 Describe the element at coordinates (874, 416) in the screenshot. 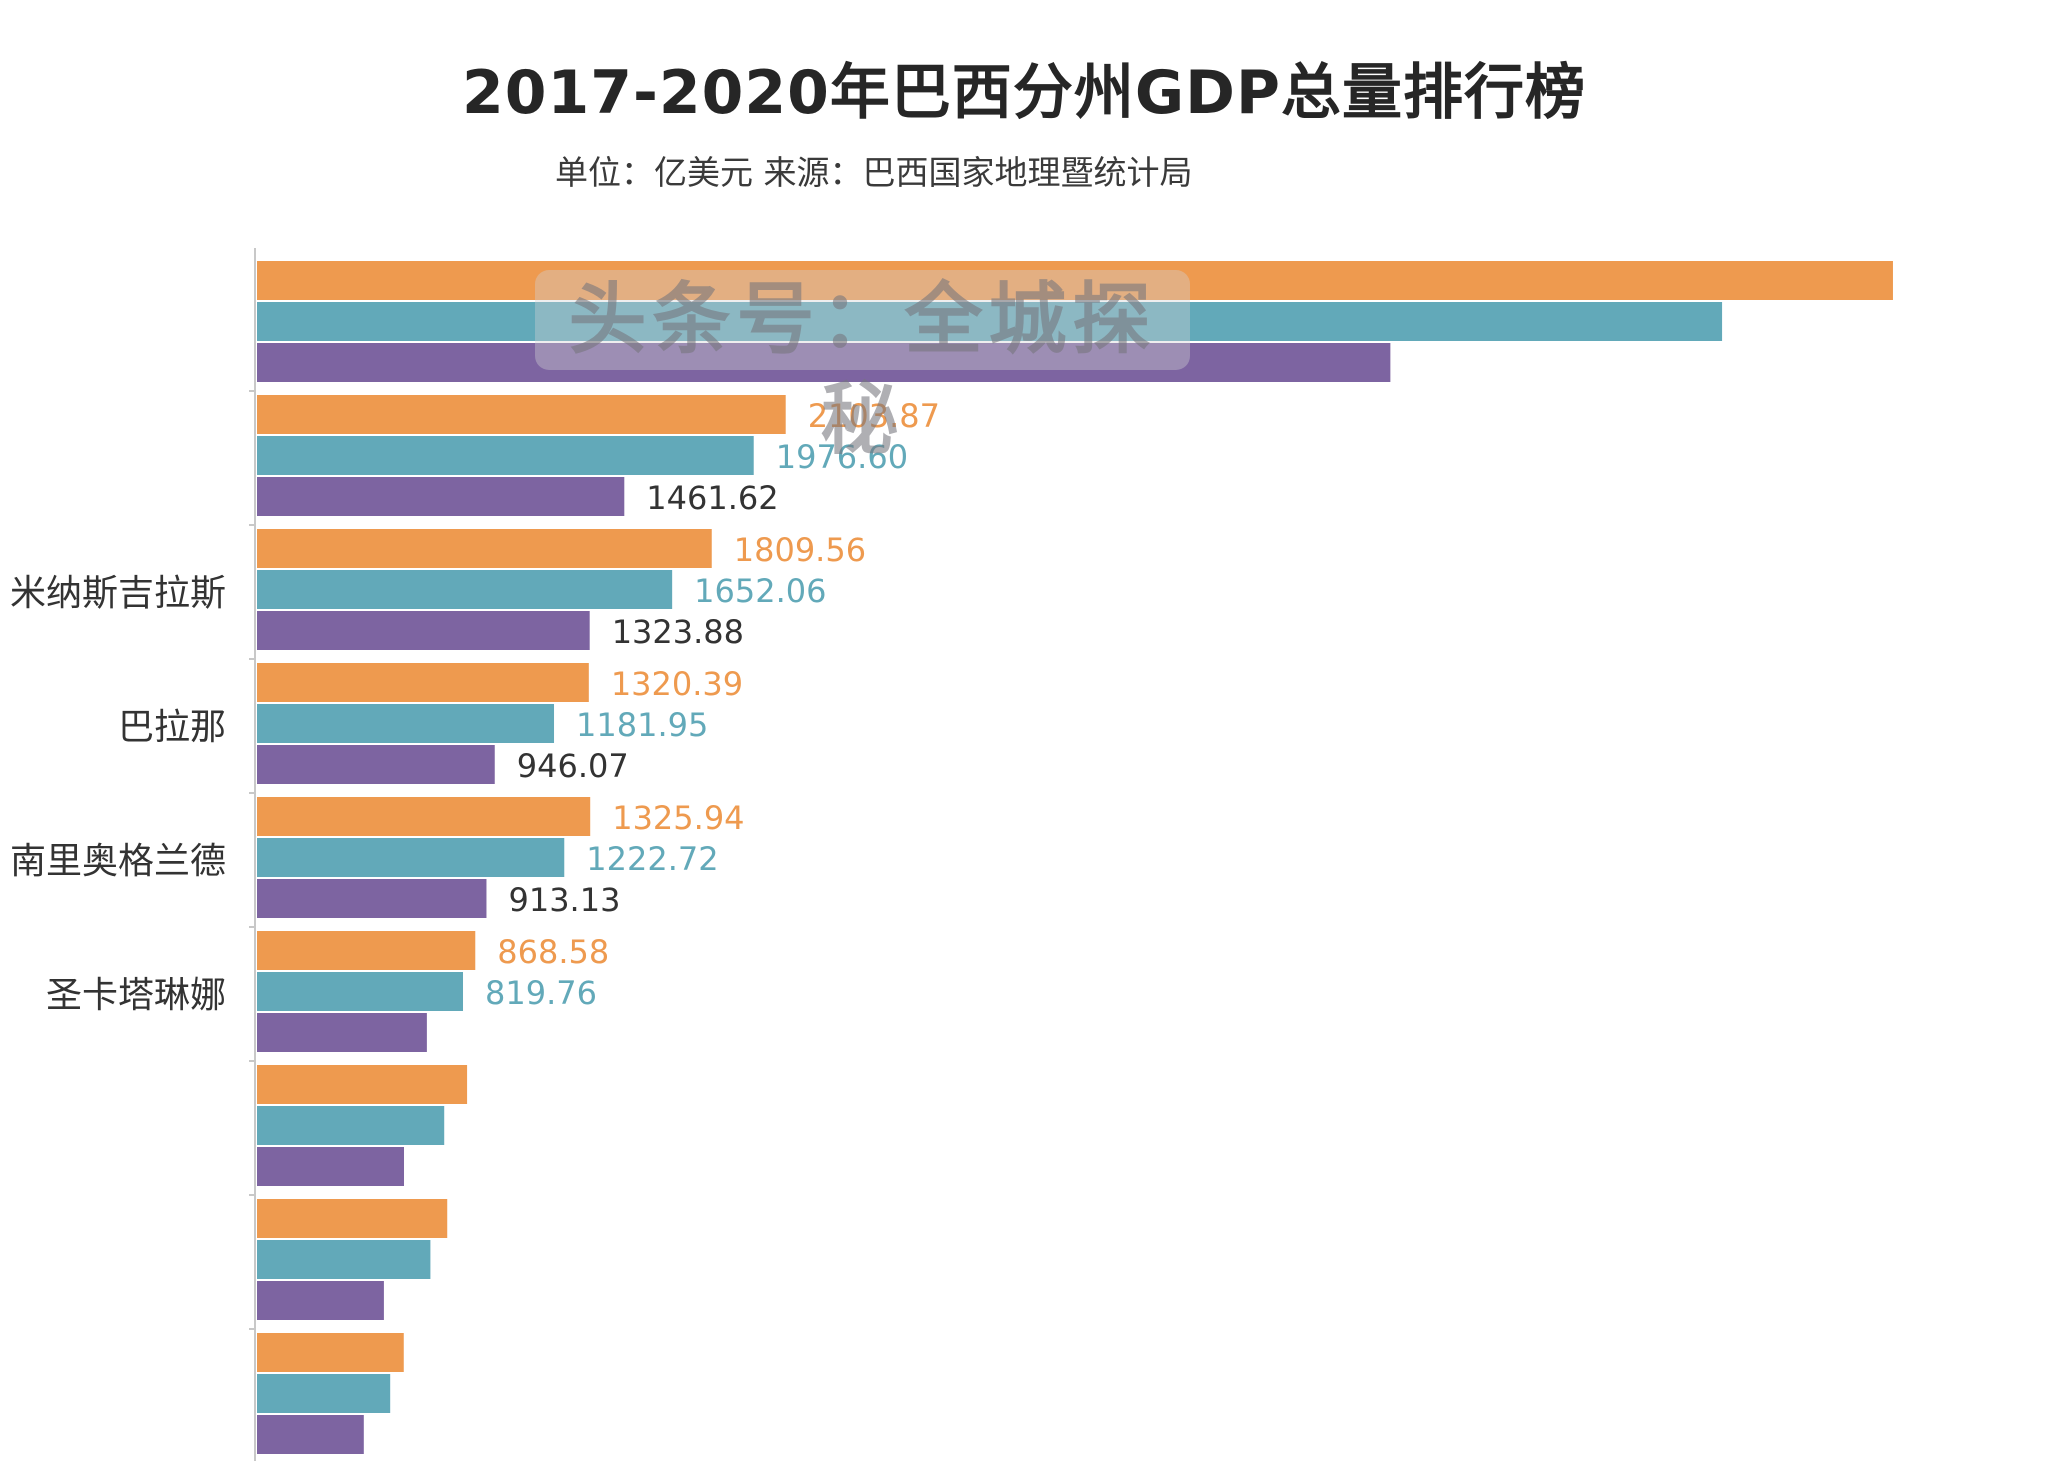

I see `data-label: 2103.87` at that location.